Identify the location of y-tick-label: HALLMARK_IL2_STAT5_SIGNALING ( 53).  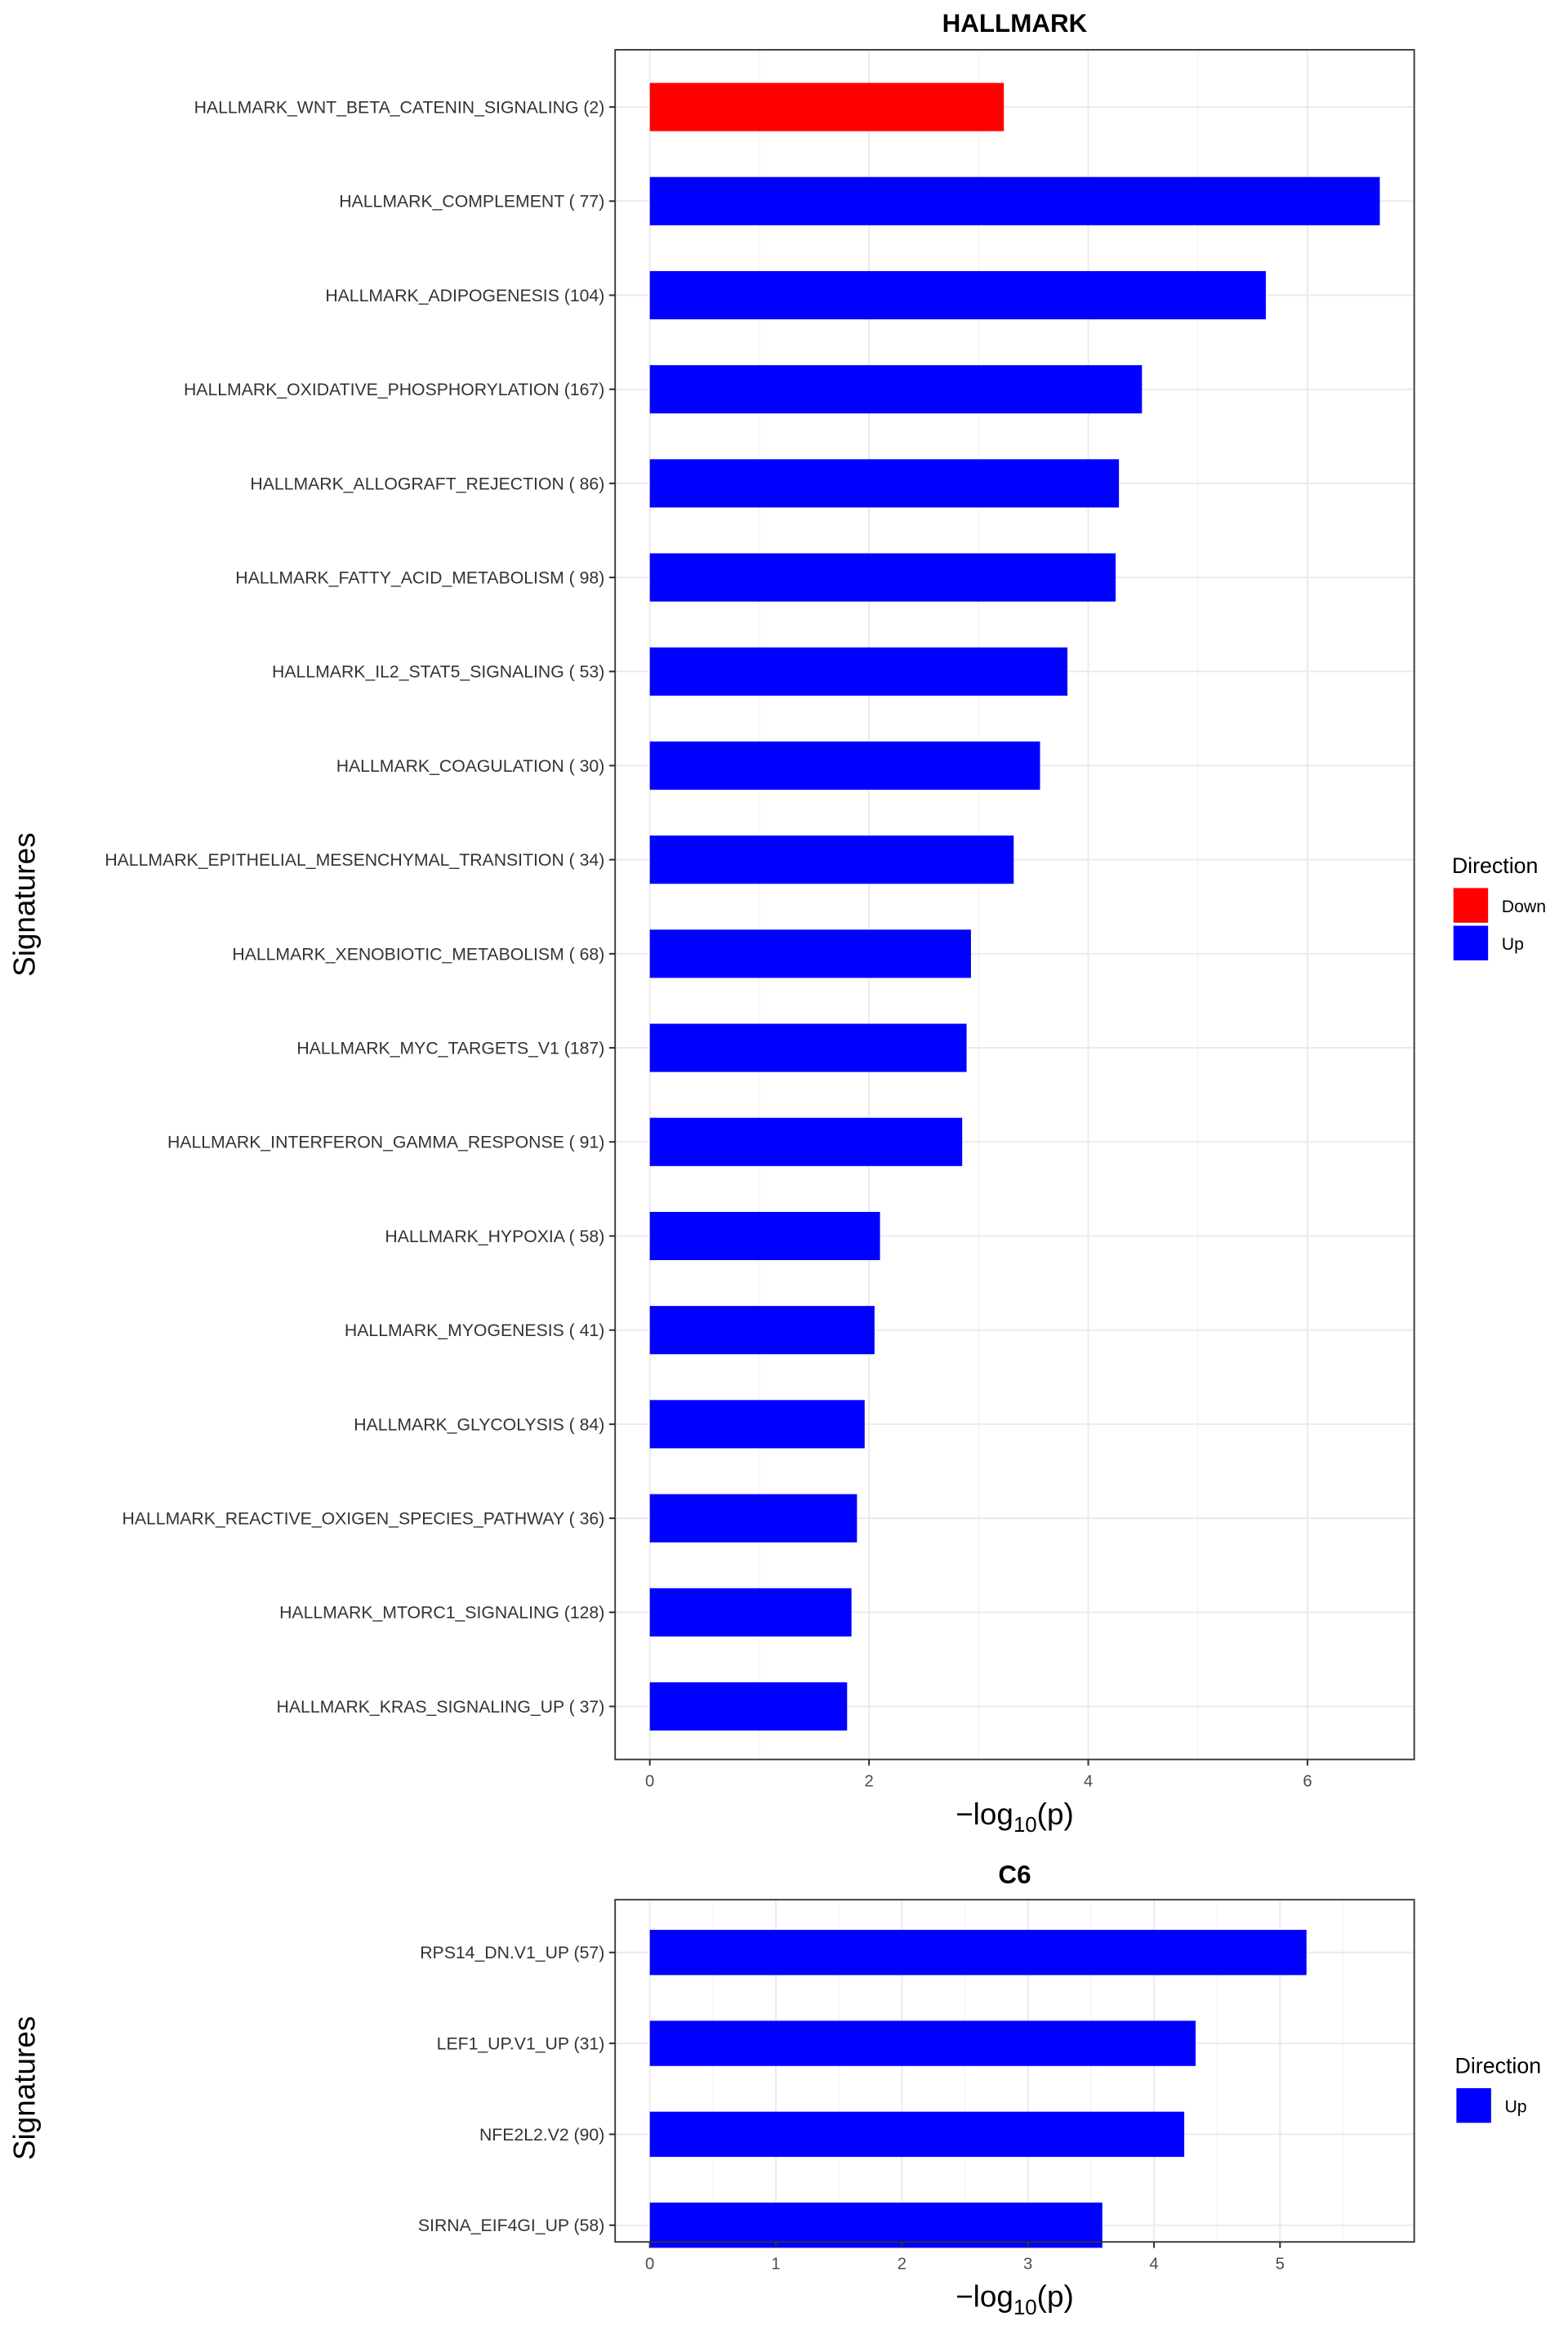
(438, 672).